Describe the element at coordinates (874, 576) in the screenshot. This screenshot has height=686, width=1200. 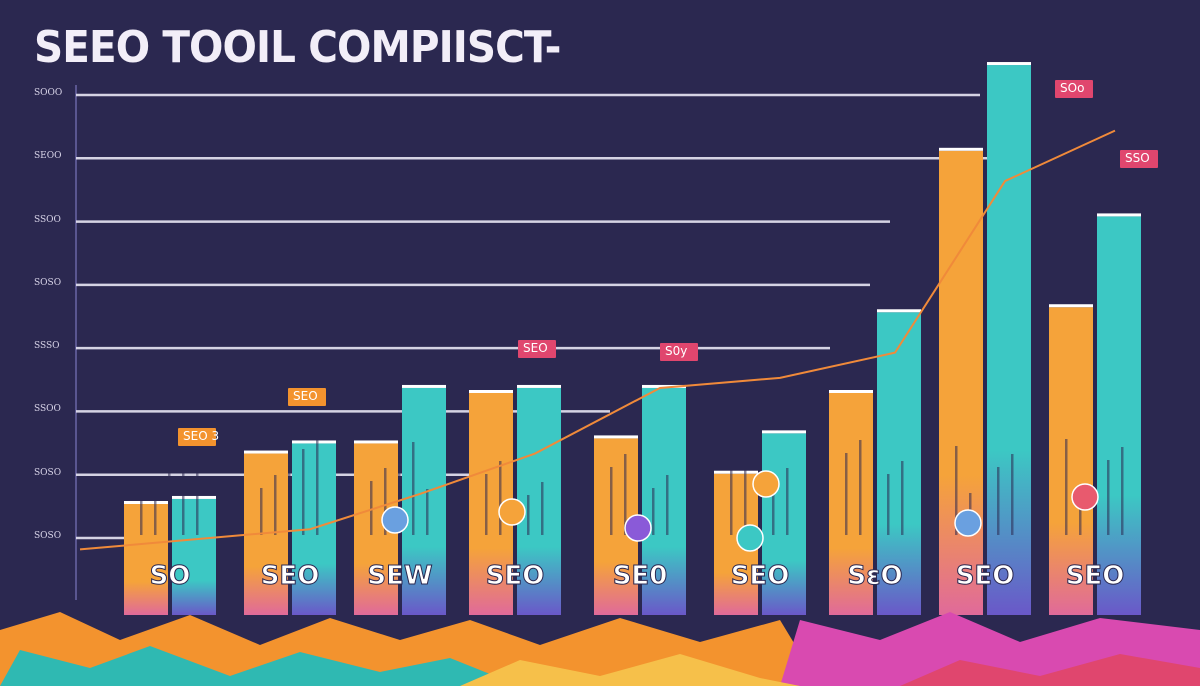
I see `category-label: SεO` at that location.